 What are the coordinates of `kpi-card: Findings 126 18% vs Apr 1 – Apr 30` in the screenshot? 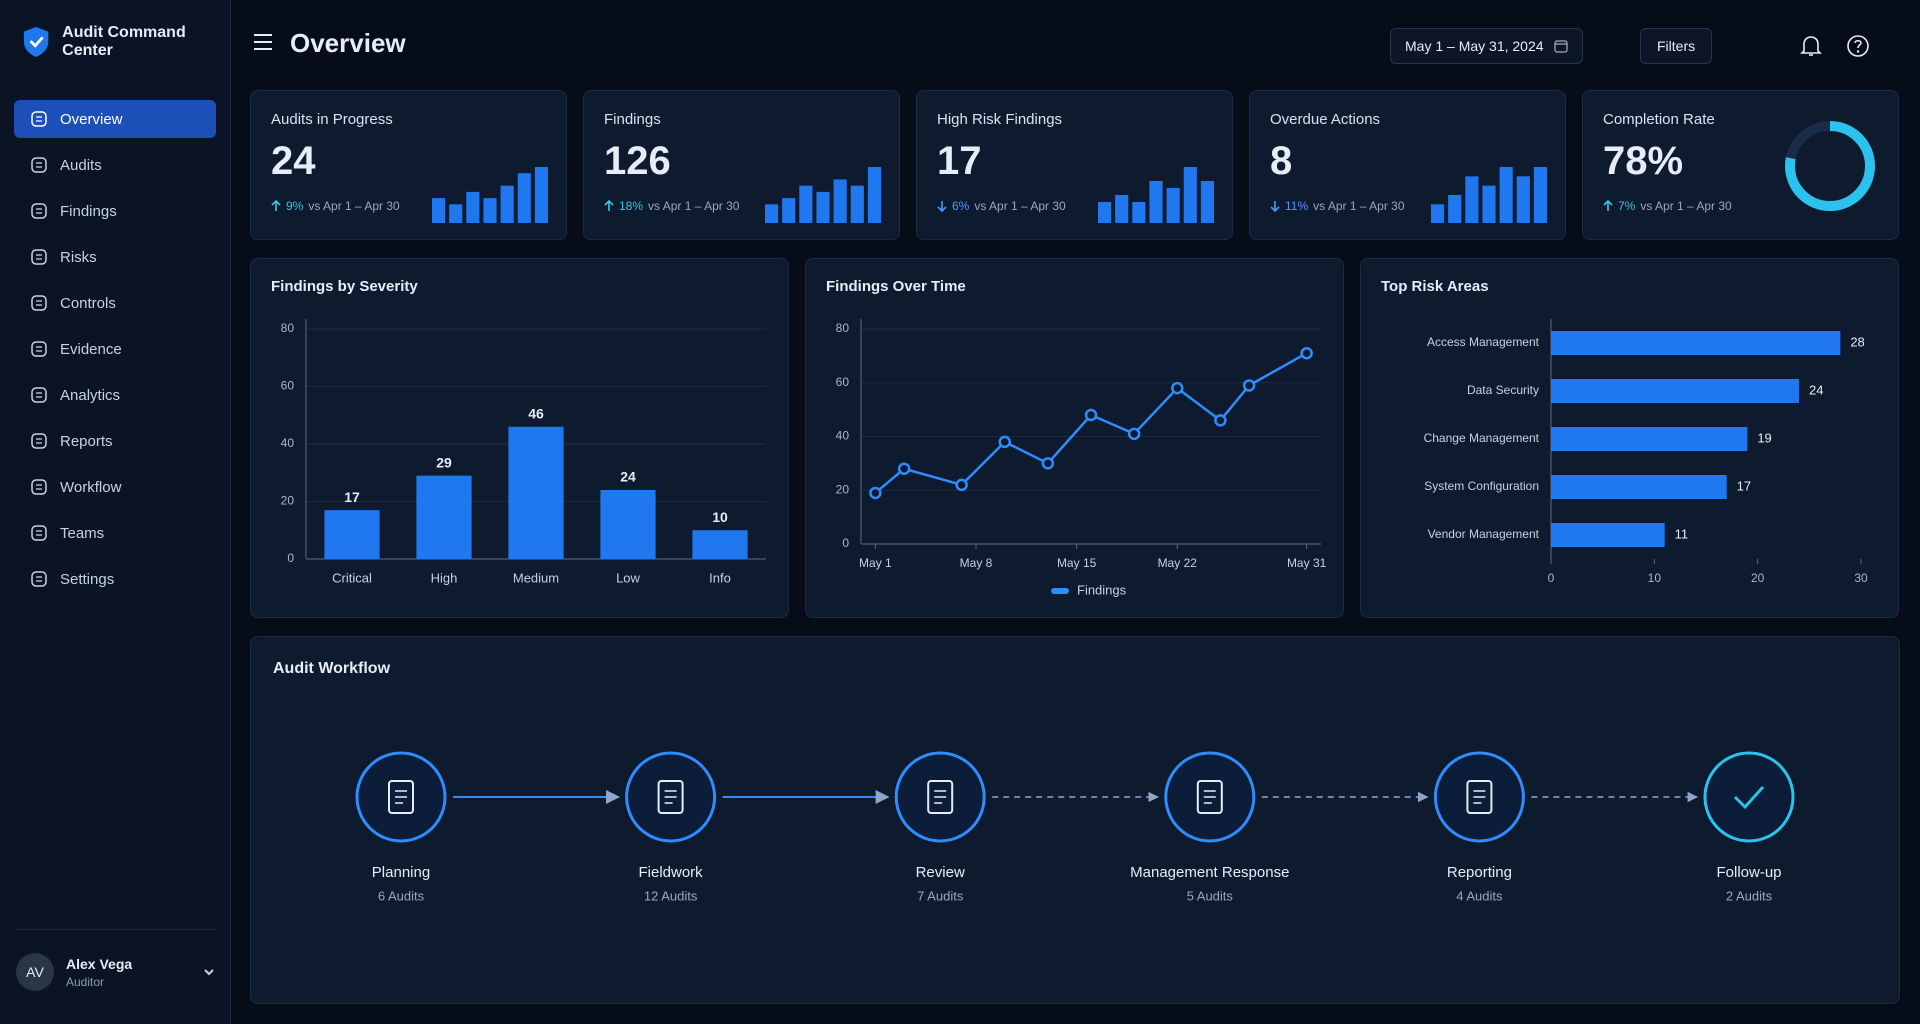 It's located at (741, 165).